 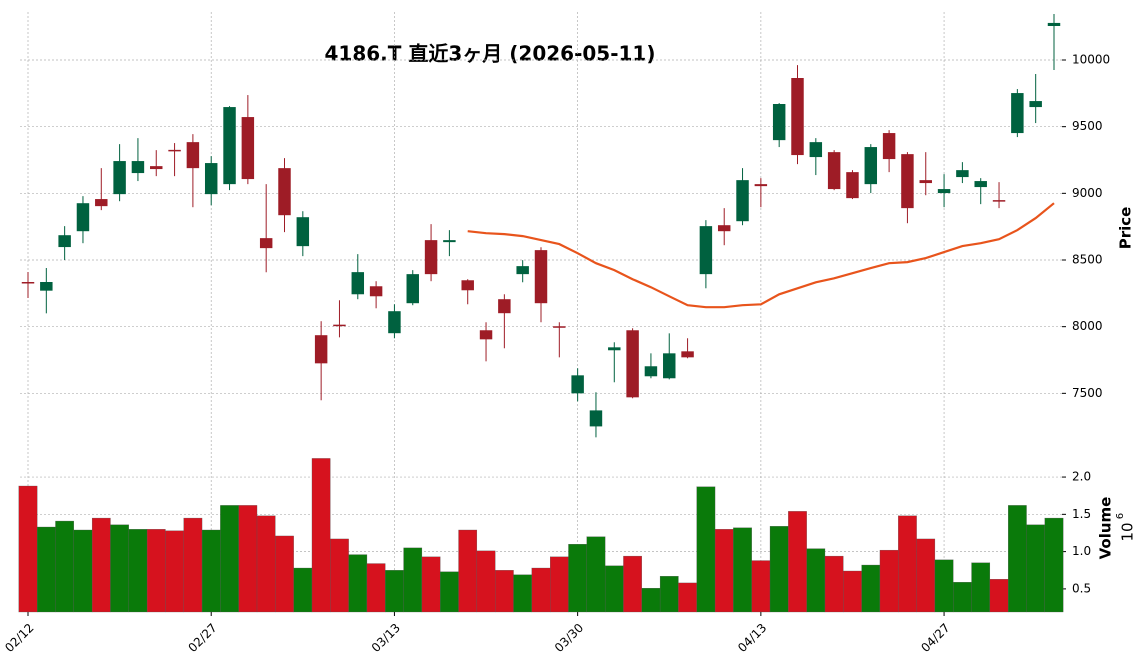 What do you see at coordinates (1091, 60) in the screenshot?
I see `y-tick-label: 10000` at bounding box center [1091, 60].